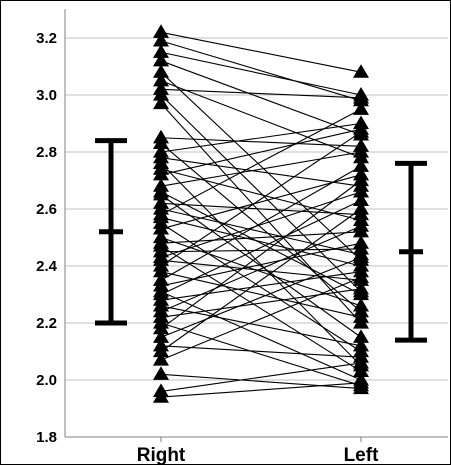  I want to click on category-labels: Right Left, so click(258, 455).